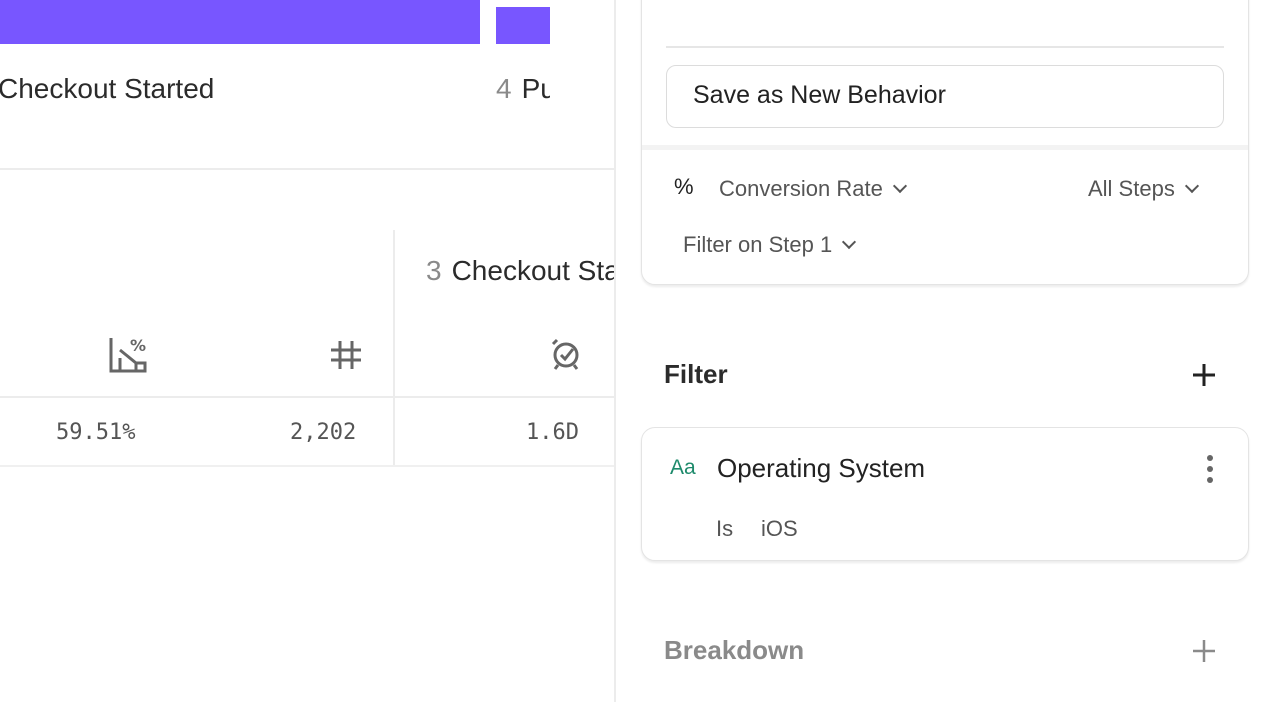 This screenshot has height=702, width=1270. What do you see at coordinates (128, 354) in the screenshot?
I see `conversion-rate-icon: %` at bounding box center [128, 354].